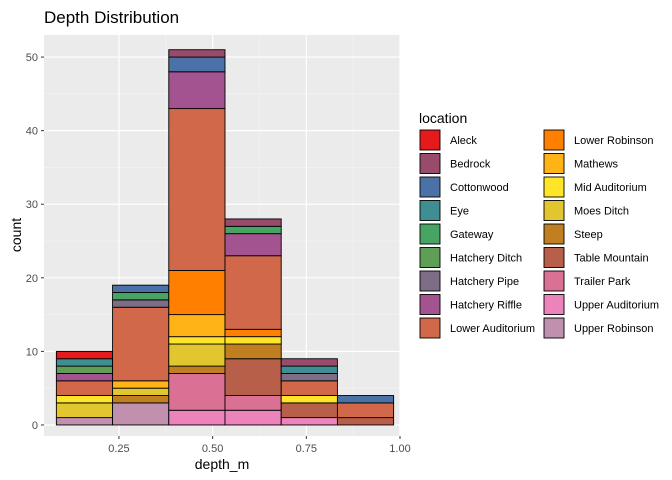  Describe the element at coordinates (492, 329) in the screenshot. I see `legend-label: Lower Auditorium` at that location.